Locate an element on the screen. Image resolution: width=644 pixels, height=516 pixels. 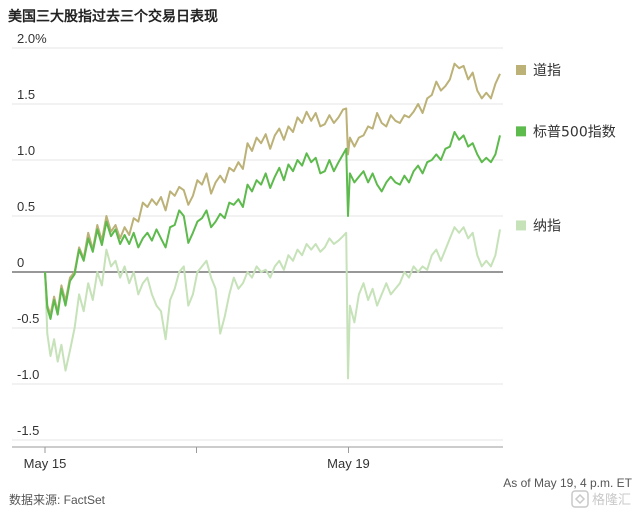
y-tick-label: 2.0% is located at coordinates (32, 38).